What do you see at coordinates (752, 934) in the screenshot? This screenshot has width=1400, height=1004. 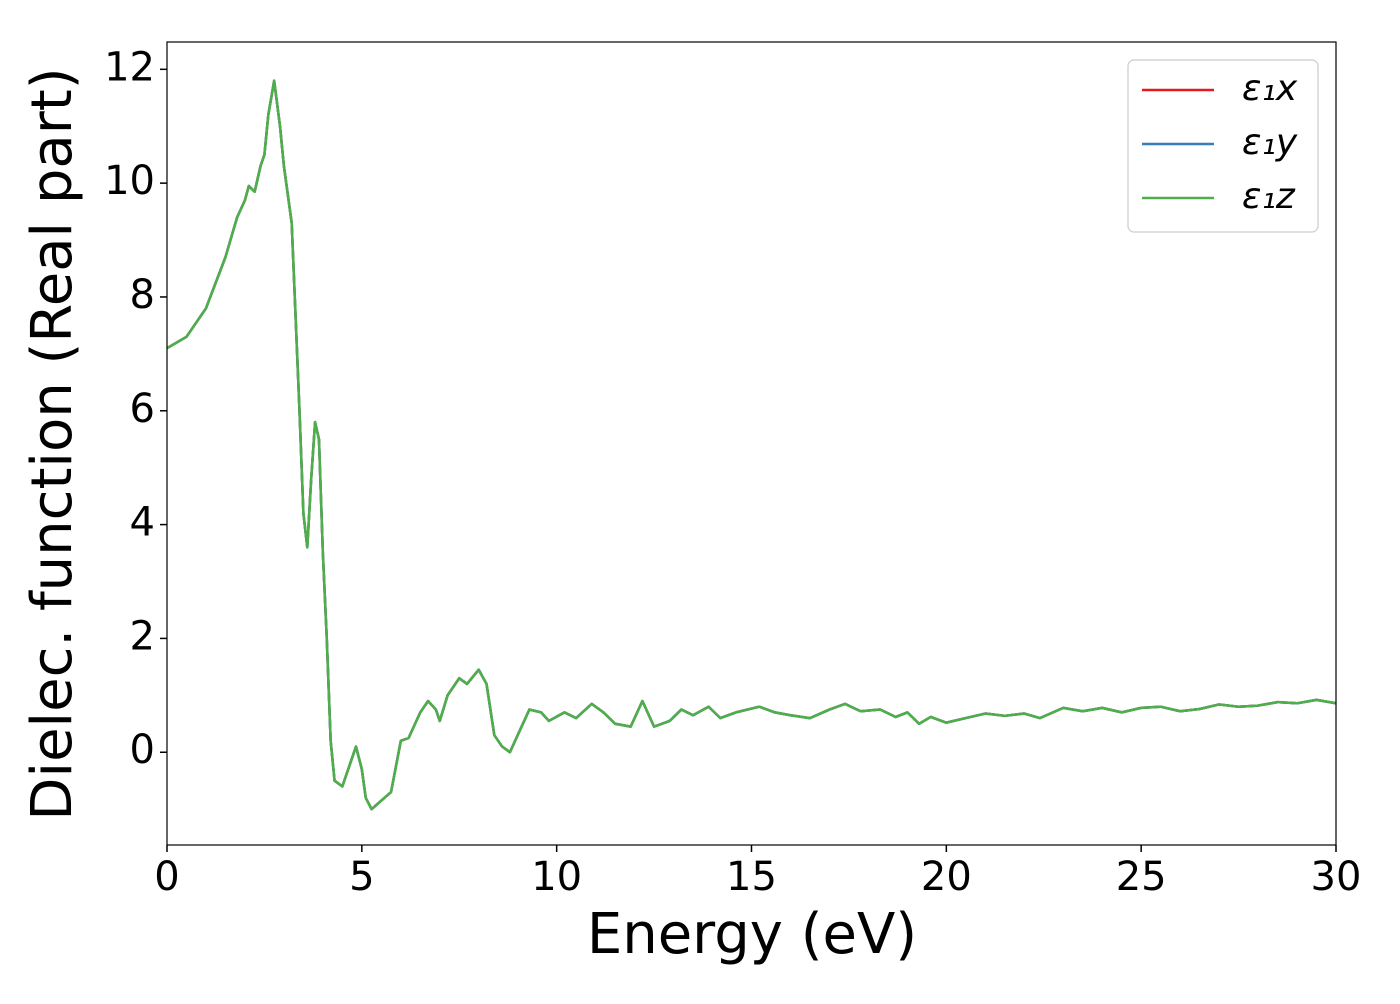 I see `x-axis-label: Energy (eV)` at bounding box center [752, 934].